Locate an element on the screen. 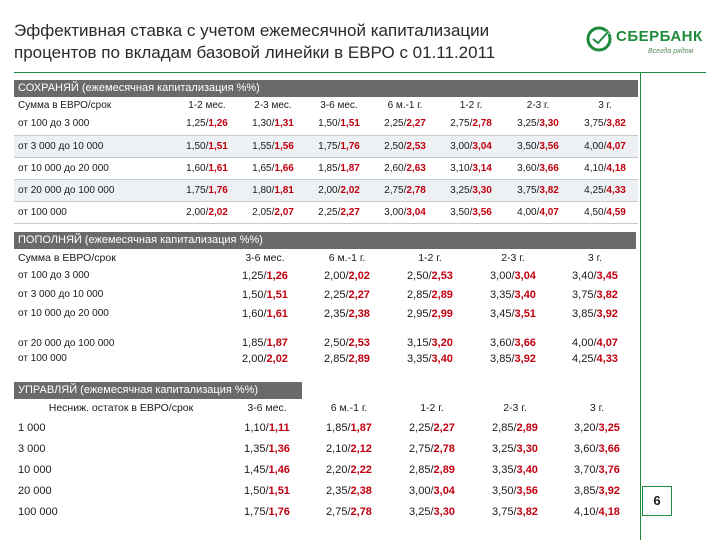 This screenshot has width=720, height=540. rate-cell: 3,00/3,04 is located at coordinates (405, 212).